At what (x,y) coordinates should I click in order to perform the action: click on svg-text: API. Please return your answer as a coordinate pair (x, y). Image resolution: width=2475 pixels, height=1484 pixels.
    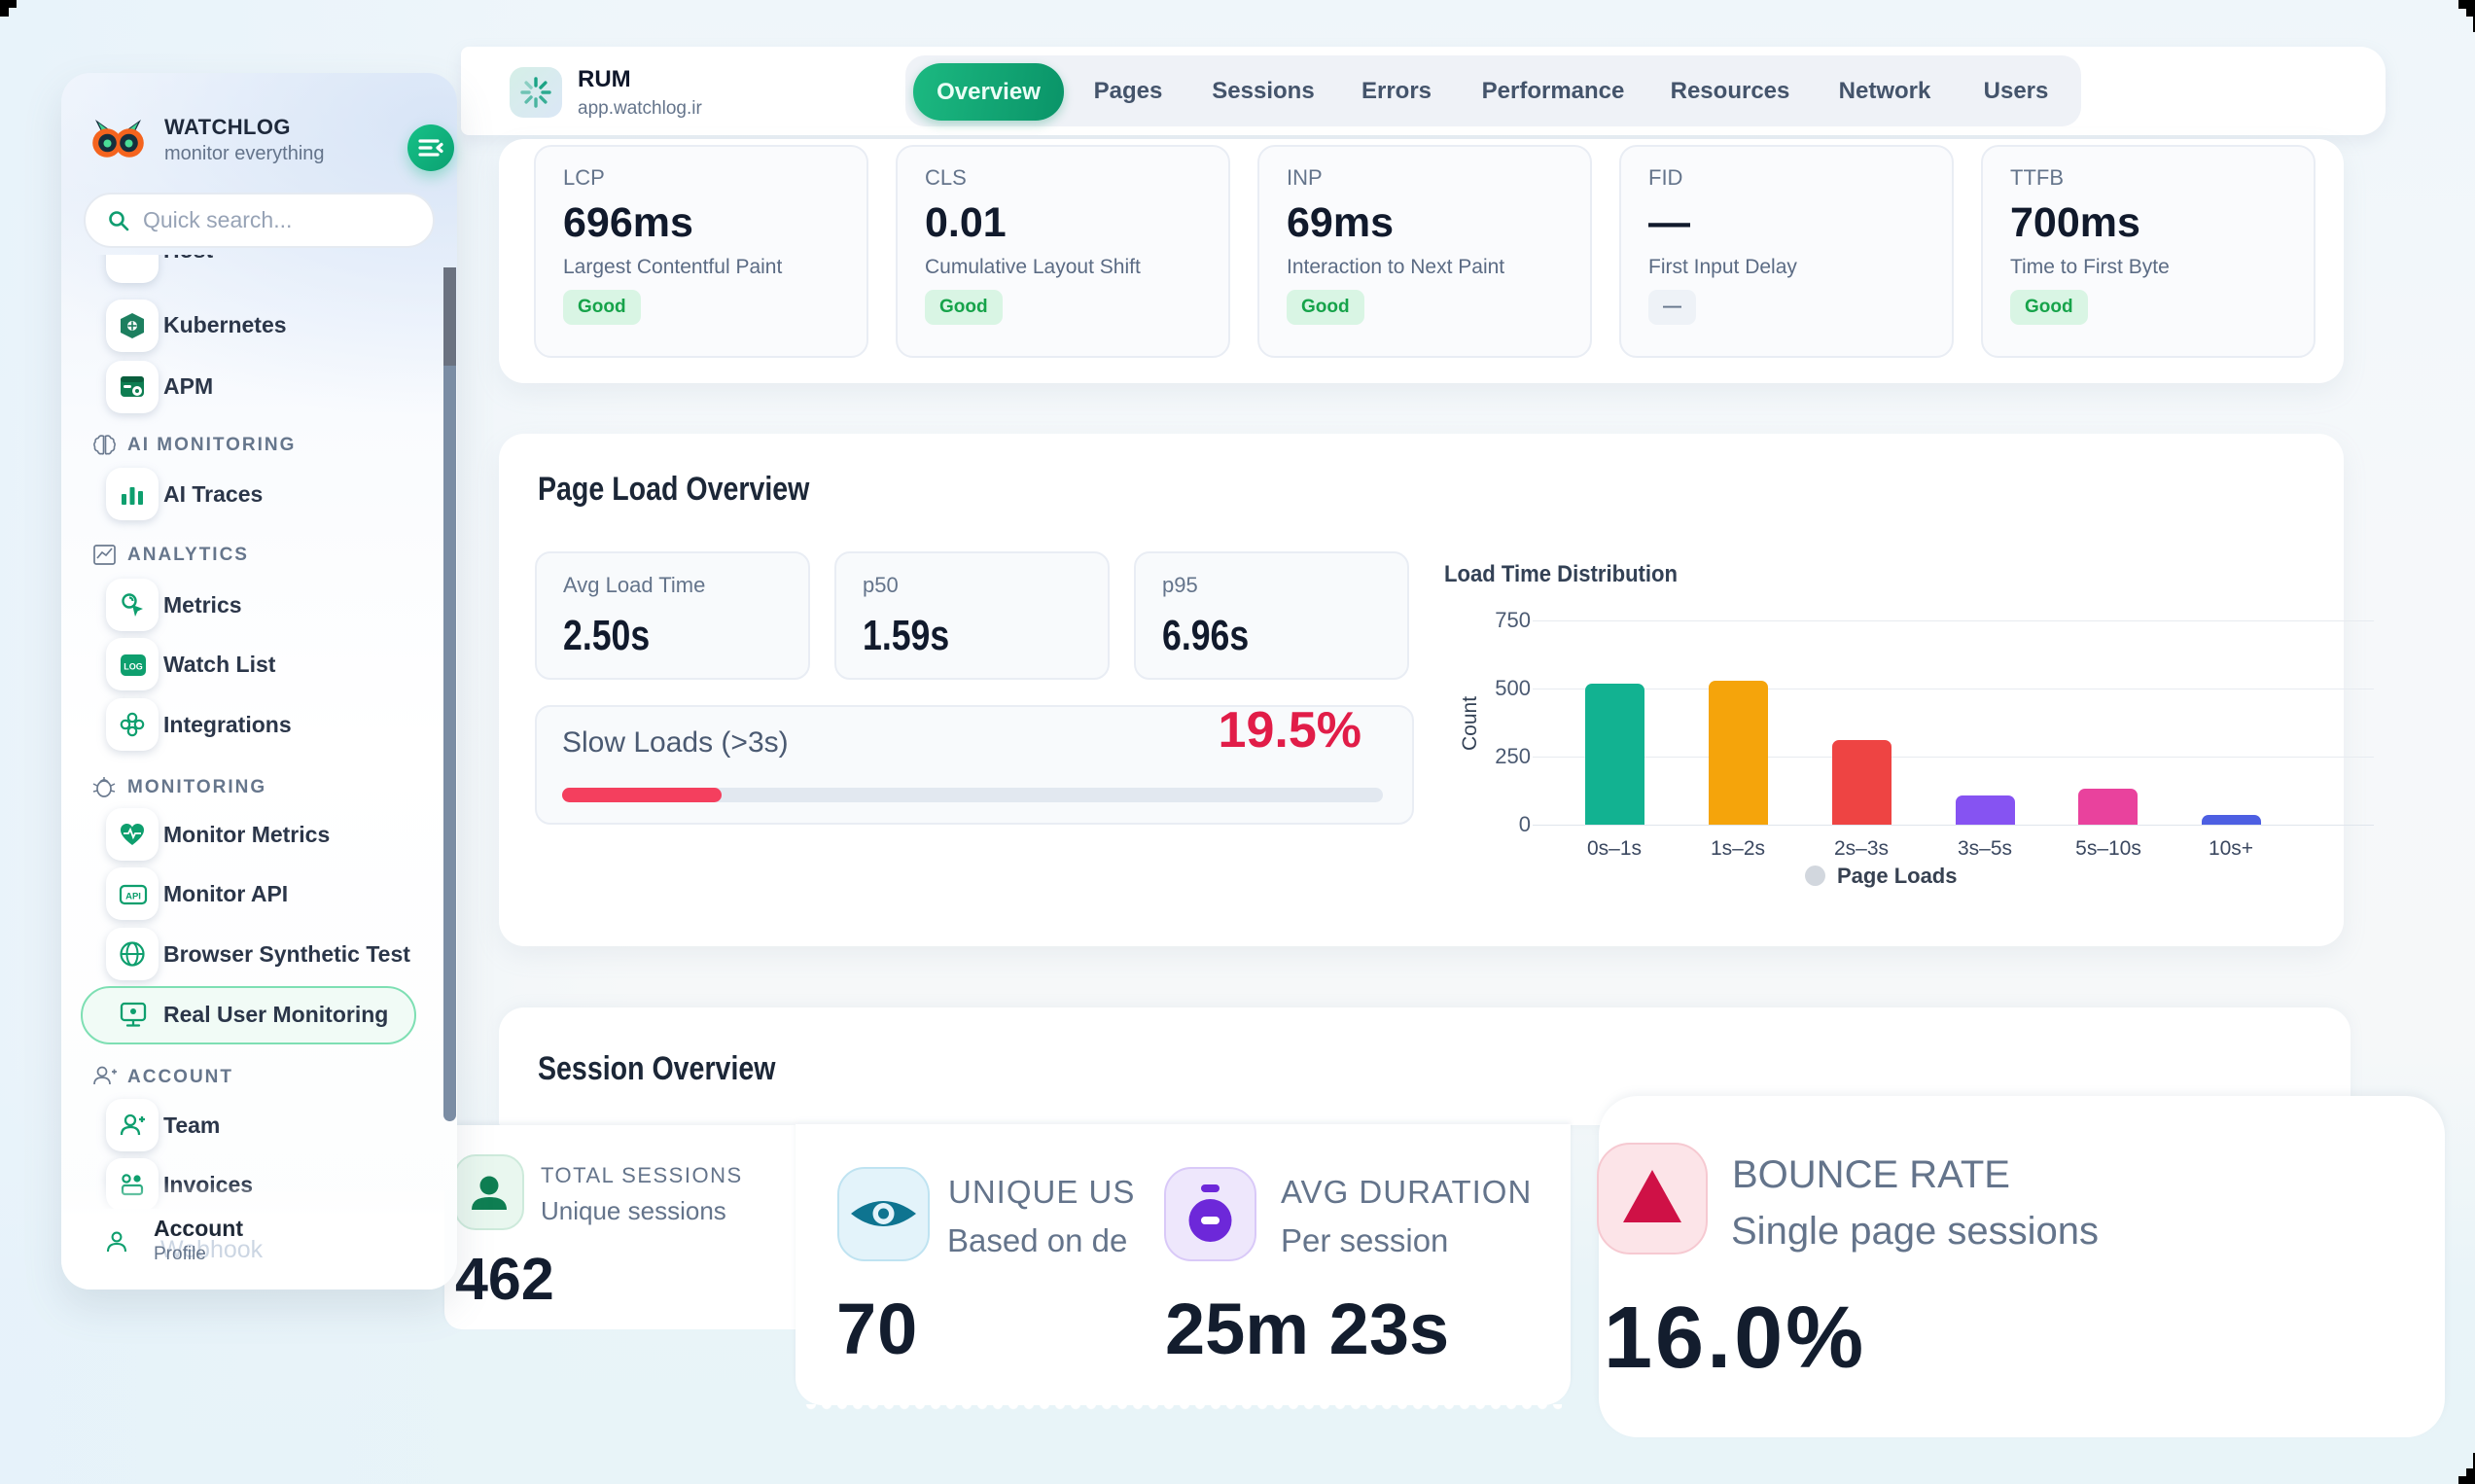
    Looking at the image, I should click on (133, 897).